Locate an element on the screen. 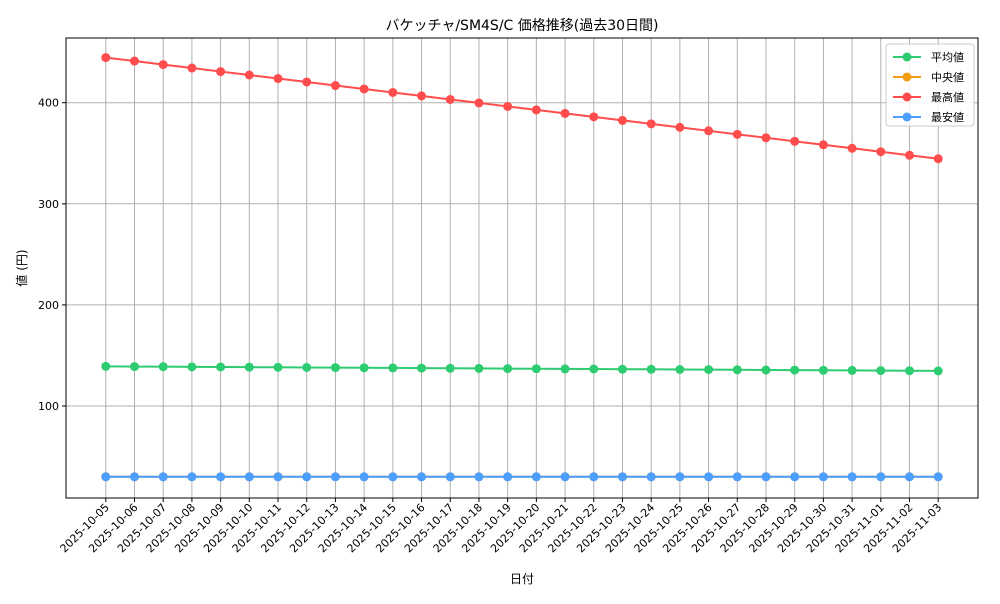 The height and width of the screenshot is (604, 1000). legend-label: 中央値 is located at coordinates (947, 77).